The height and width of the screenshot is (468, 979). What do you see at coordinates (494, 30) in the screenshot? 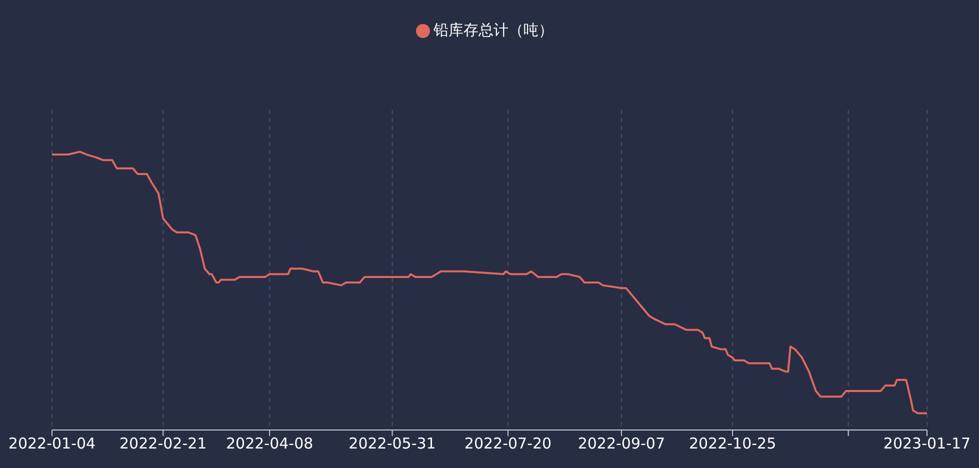
I see `legend-label: 铅库存总计（吨）` at bounding box center [494, 30].